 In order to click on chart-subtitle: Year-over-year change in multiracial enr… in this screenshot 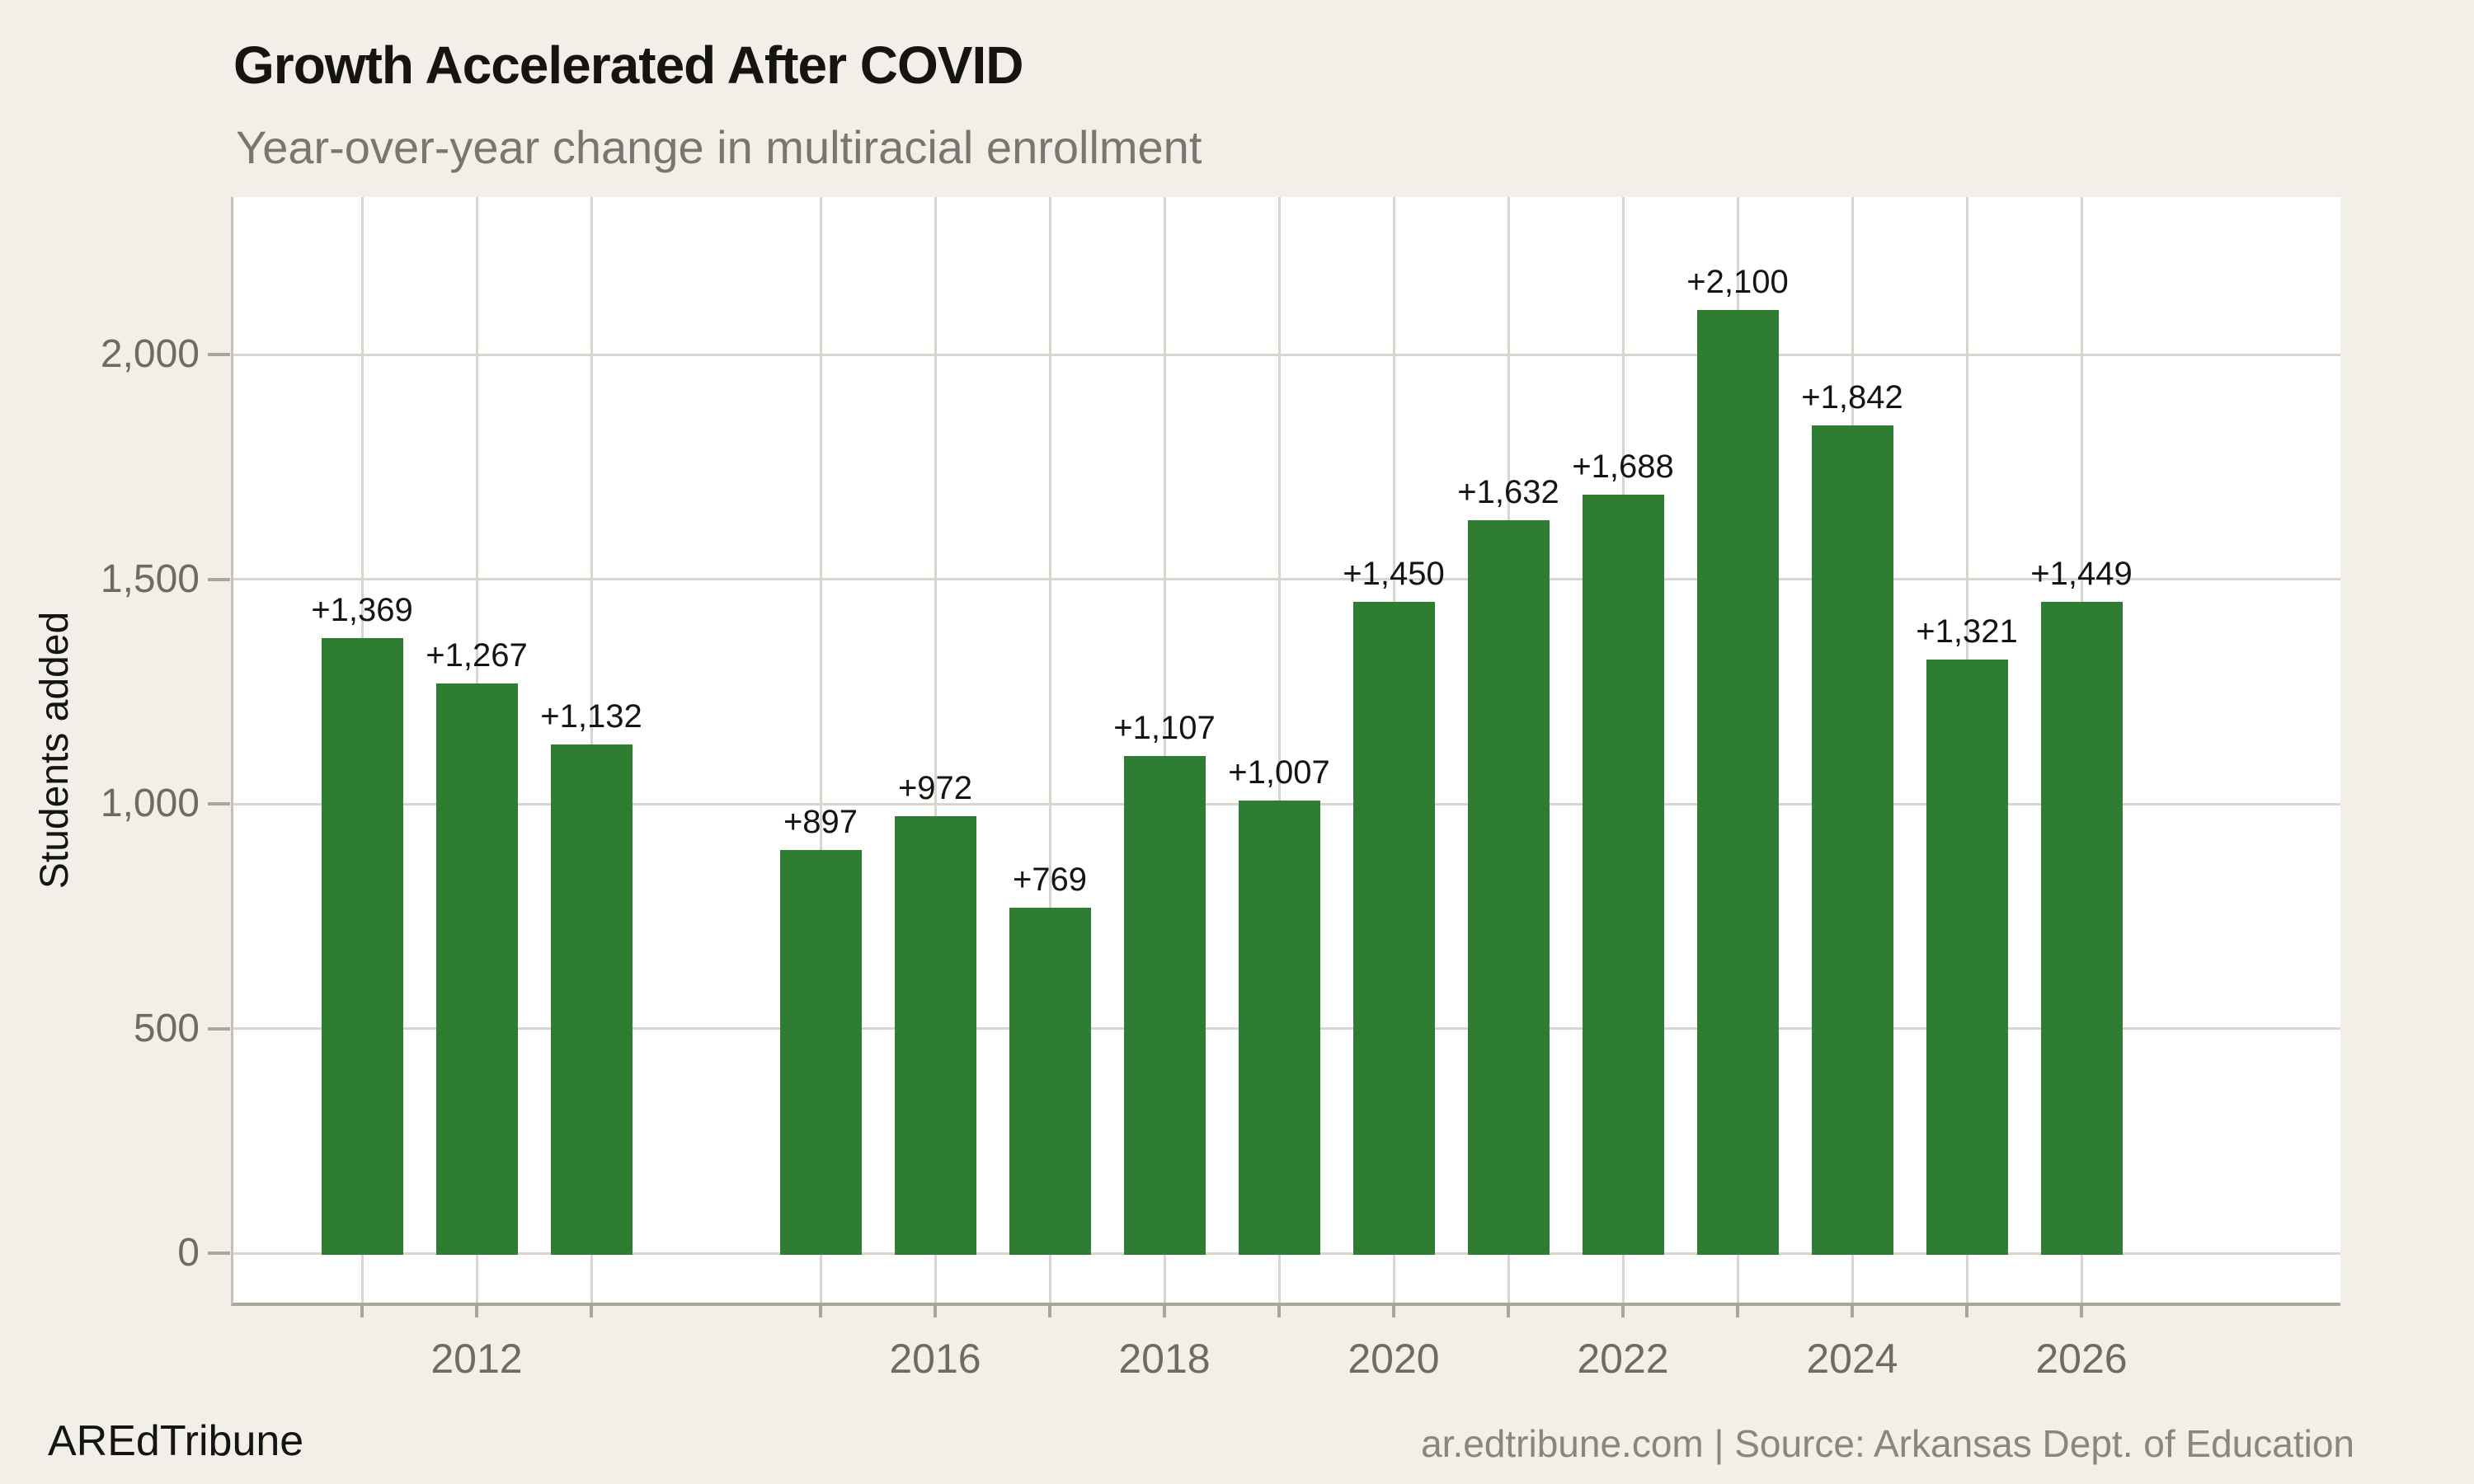, I will do `click(719, 147)`.